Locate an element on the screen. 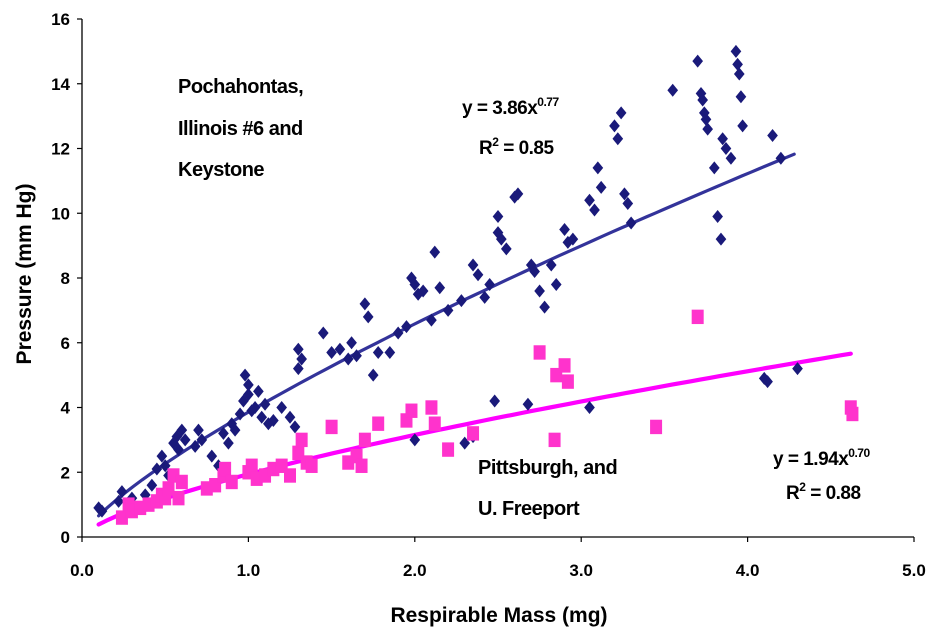 This screenshot has width=930, height=630. y-tick-label: 0 is located at coordinates (65, 537).